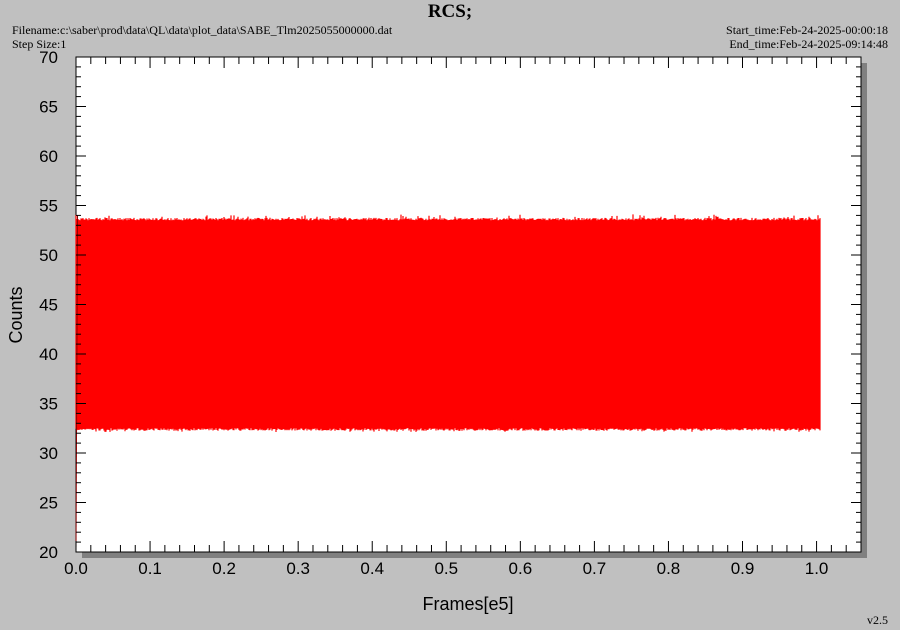 The height and width of the screenshot is (630, 900). Describe the element at coordinates (48, 57) in the screenshot. I see `y-tick-label: 70` at that location.